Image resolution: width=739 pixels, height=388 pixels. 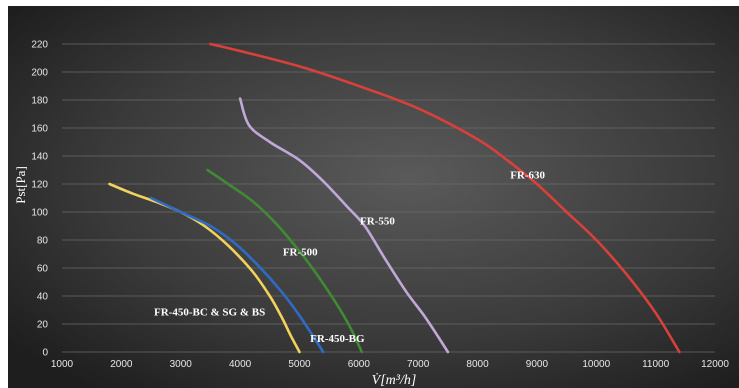 I want to click on x-tick-label: 1000, so click(x=62, y=364).